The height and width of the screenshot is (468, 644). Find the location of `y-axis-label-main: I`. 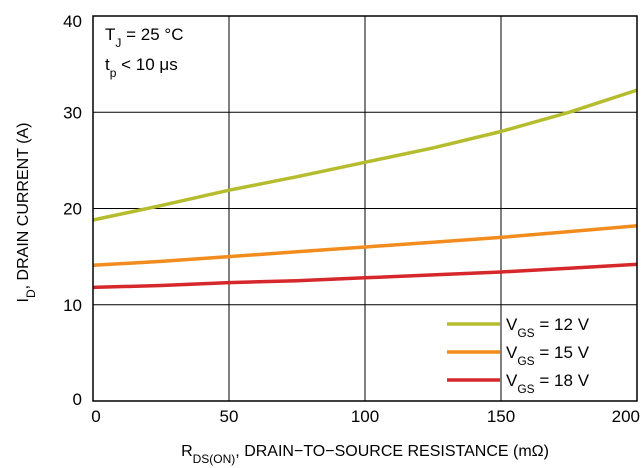

y-axis-label-main: I is located at coordinates (23, 300).